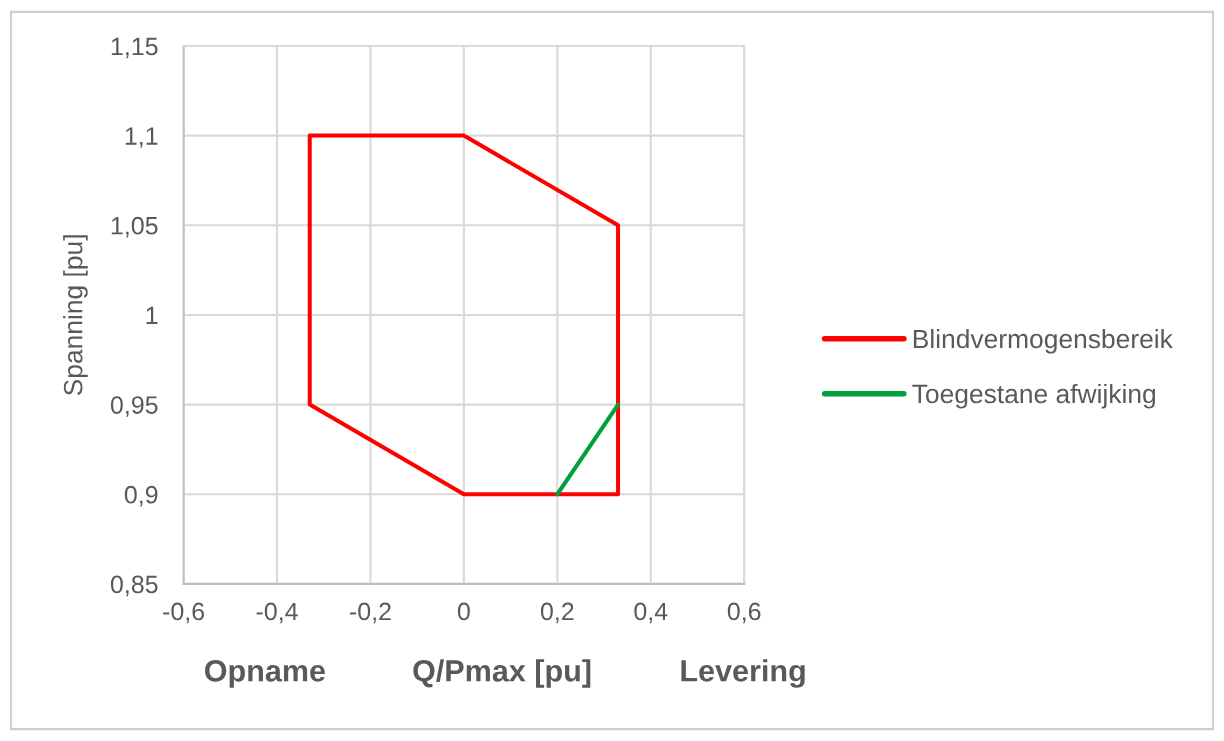  Describe the element at coordinates (651, 613) in the screenshot. I see `x-tick-label: 0,4` at that location.